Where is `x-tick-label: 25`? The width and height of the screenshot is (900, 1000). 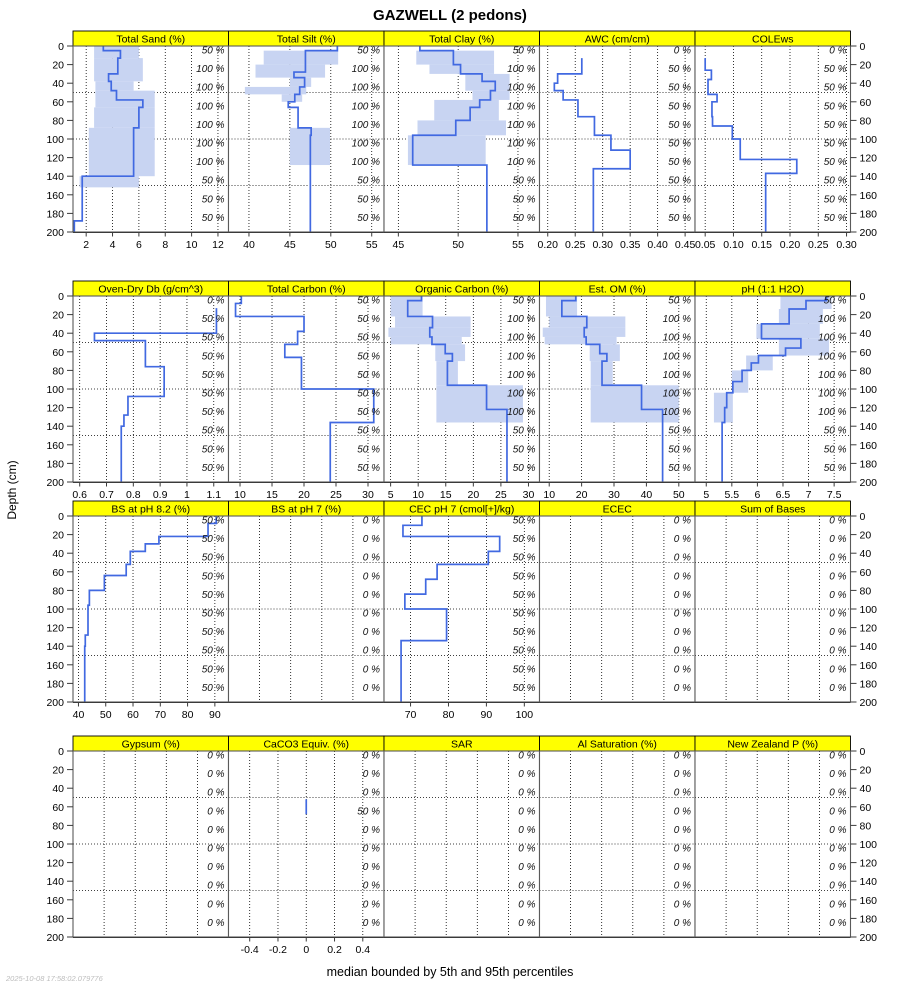
x-tick-label: 25 is located at coordinates (501, 495).